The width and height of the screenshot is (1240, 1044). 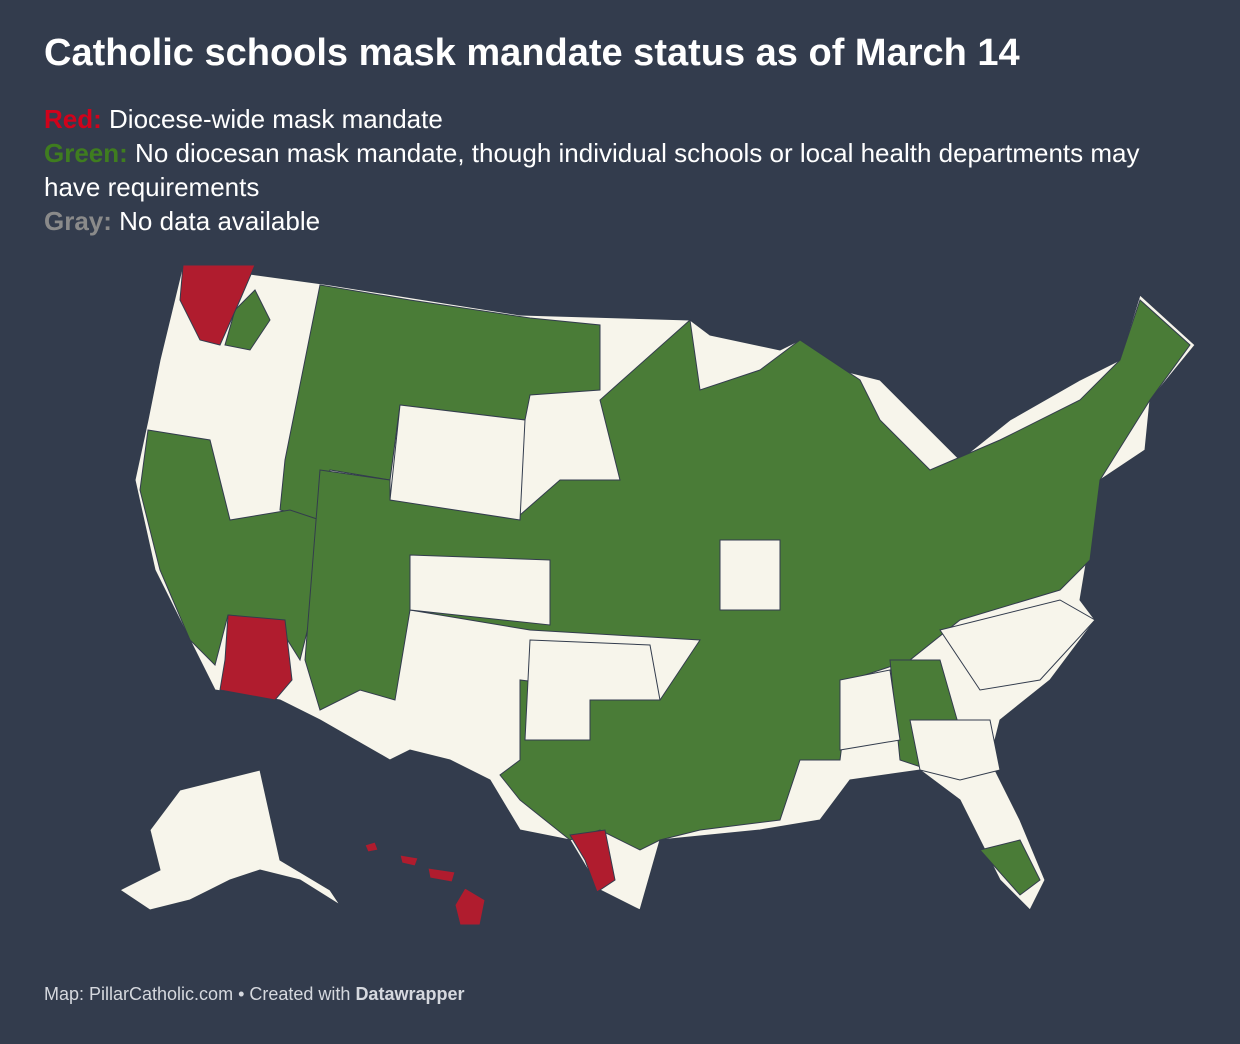 What do you see at coordinates (86, 153) in the screenshot?
I see `legend-key: Green:` at bounding box center [86, 153].